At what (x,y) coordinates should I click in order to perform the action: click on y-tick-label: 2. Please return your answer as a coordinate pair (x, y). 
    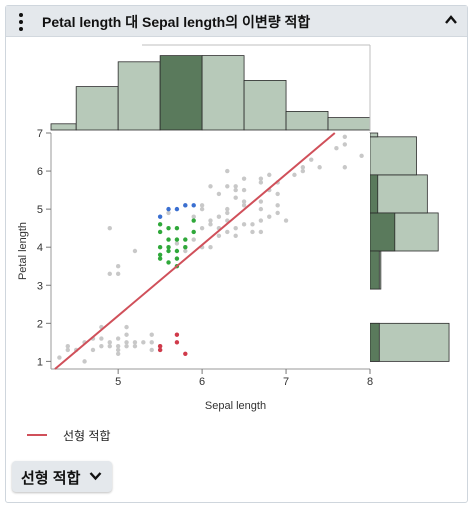
    Looking at the image, I should click on (40, 324).